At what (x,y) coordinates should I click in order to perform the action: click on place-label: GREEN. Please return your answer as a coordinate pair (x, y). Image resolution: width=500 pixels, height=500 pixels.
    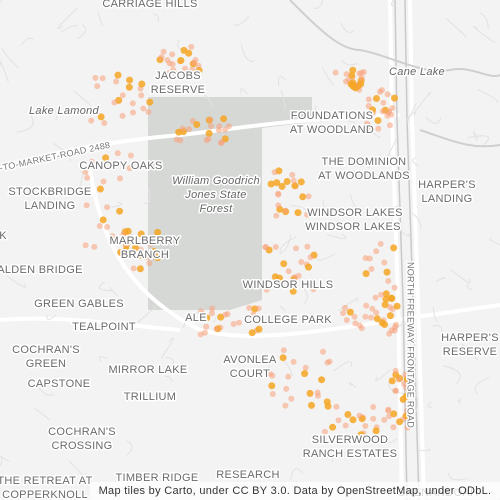
    Looking at the image, I should click on (46, 364).